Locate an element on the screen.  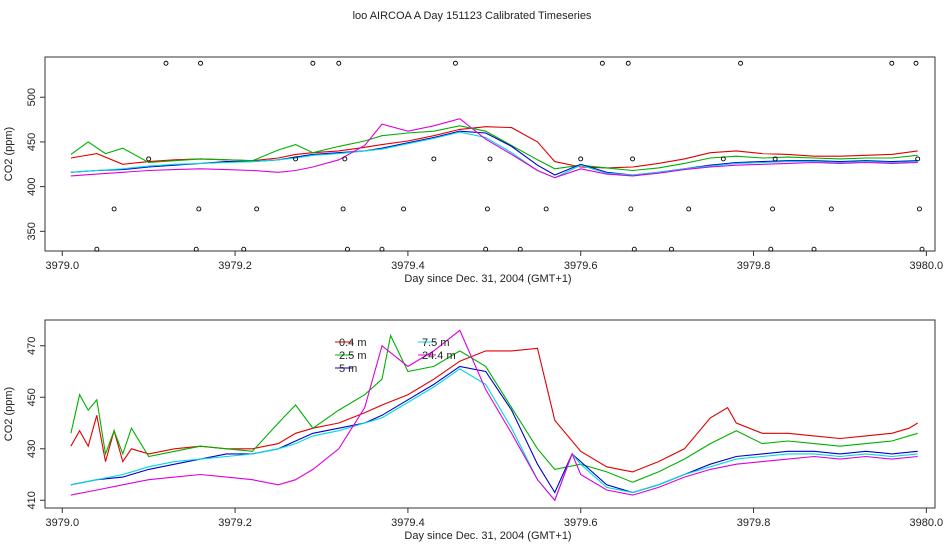
legend-label: 24.4 m is located at coordinates (439, 356).